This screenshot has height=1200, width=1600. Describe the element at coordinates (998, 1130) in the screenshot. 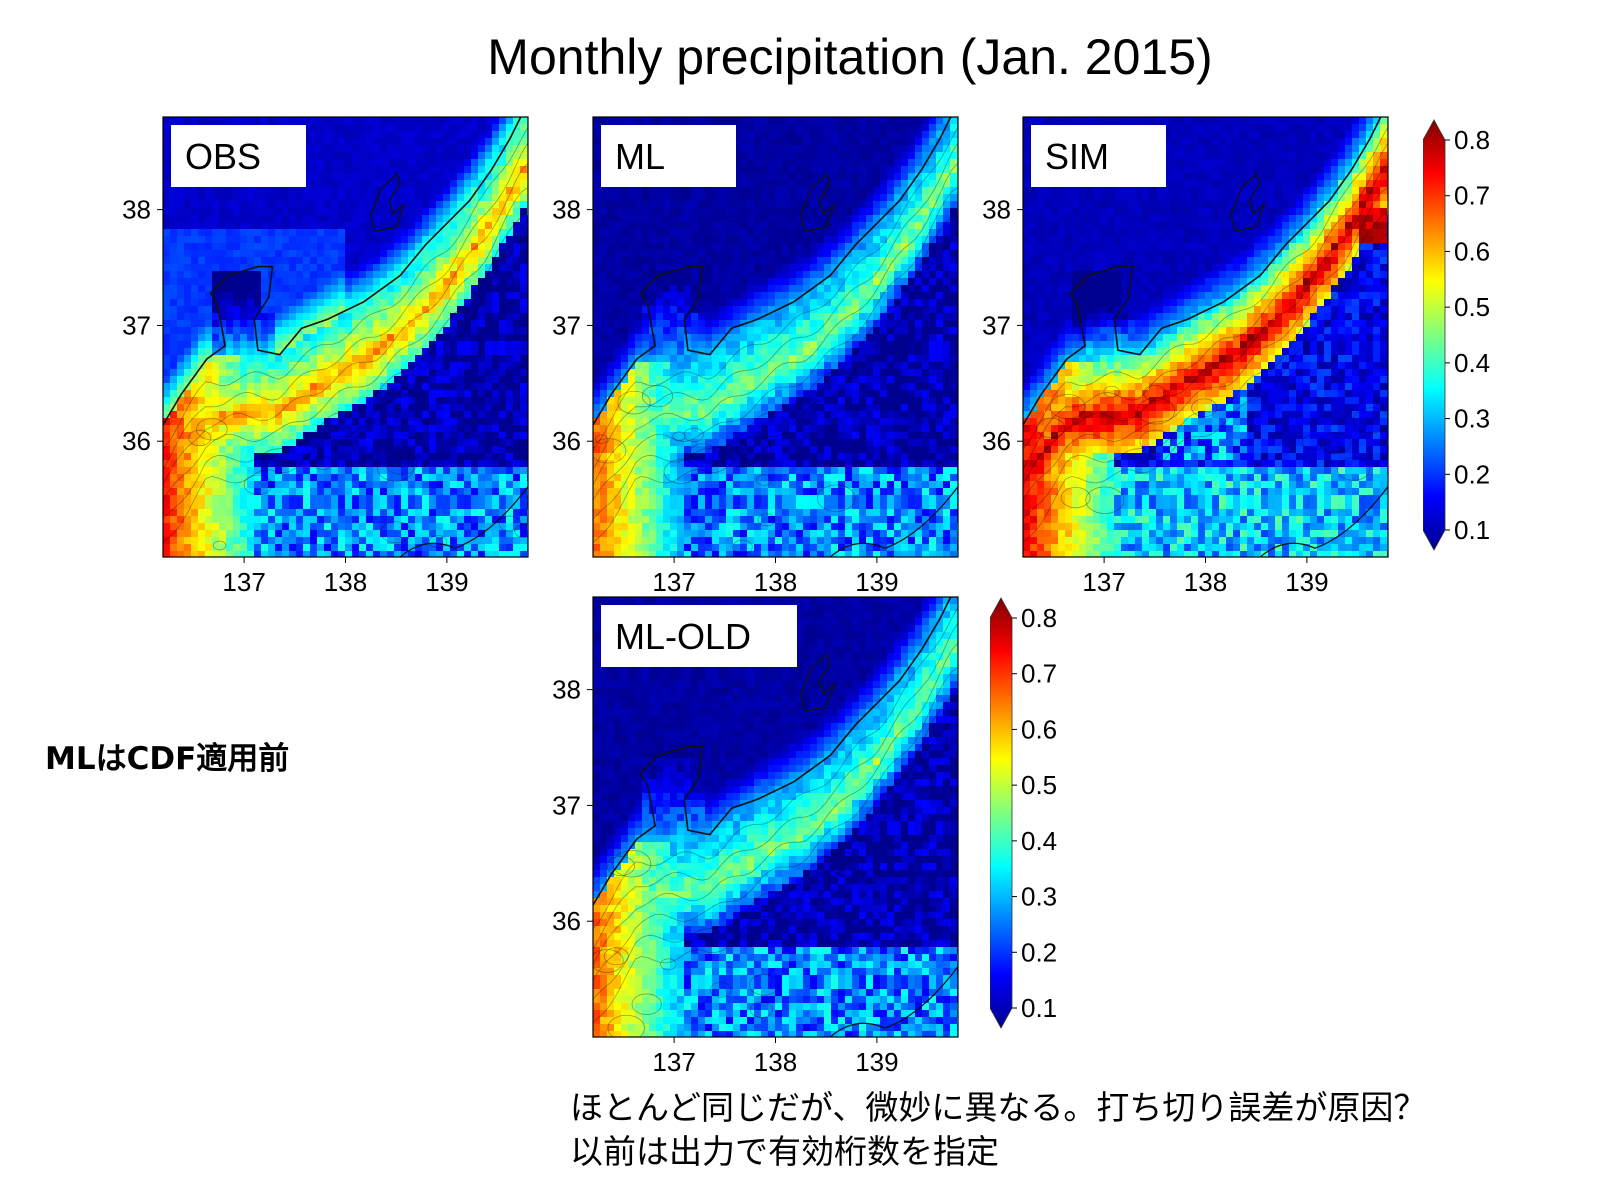

I see `comment-text: ほとんど同じだが、微妙に異なる。打ち切り誤差が原因？ 以前は出力で有効桁数を指定` at that location.